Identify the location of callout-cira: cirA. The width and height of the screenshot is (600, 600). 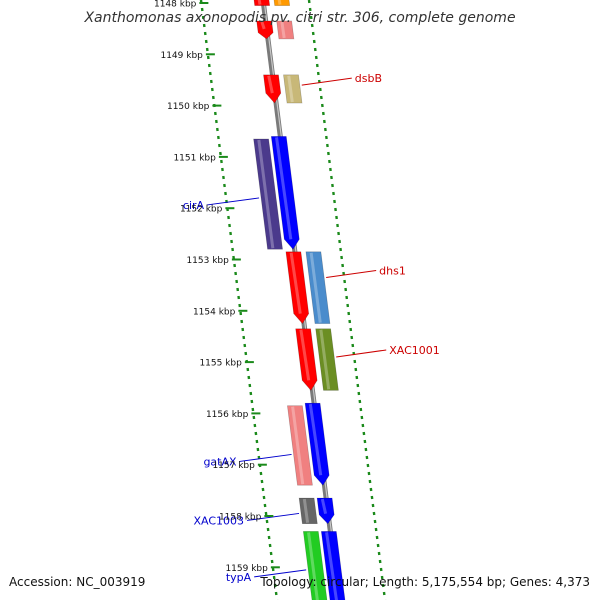
(221, 204).